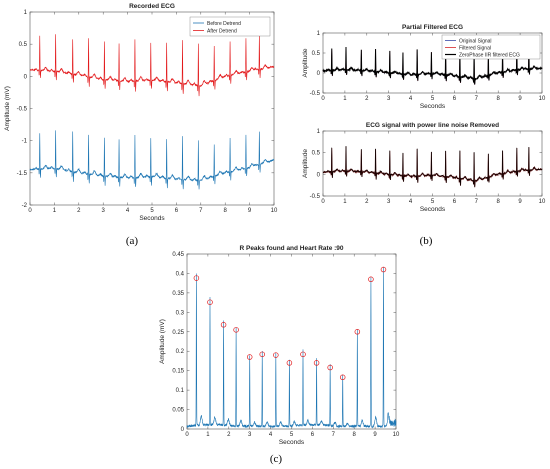 The height and width of the screenshot is (469, 550). What do you see at coordinates (180, 352) in the screenshot?
I see `y-tick-label: 0.2` at bounding box center [180, 352].